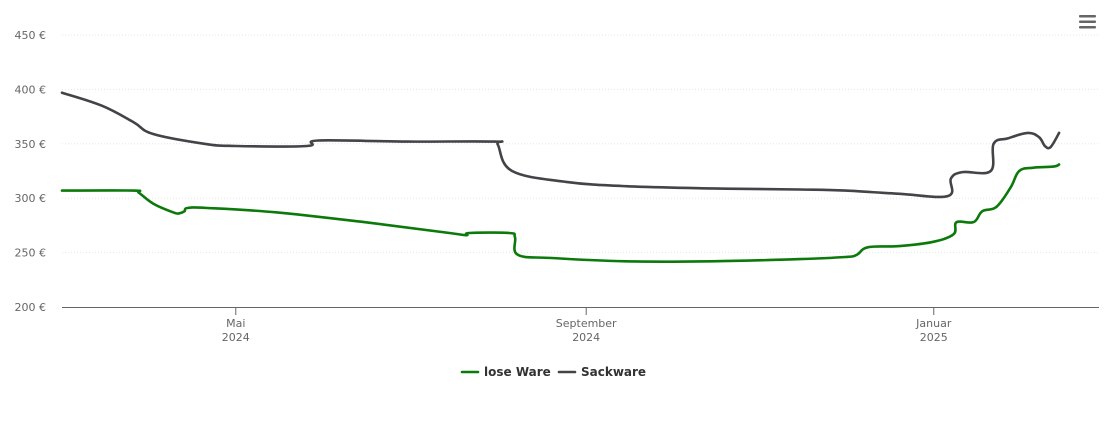  I want to click on chart-menu-button, so click(1087, 22).